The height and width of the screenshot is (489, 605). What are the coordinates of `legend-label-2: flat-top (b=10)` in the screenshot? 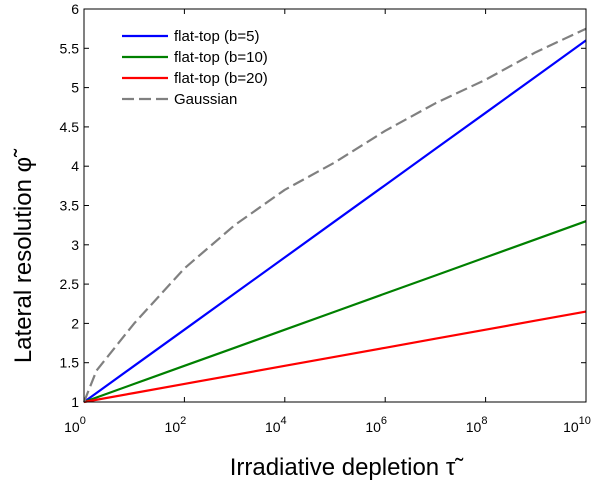 It's located at (221, 57).